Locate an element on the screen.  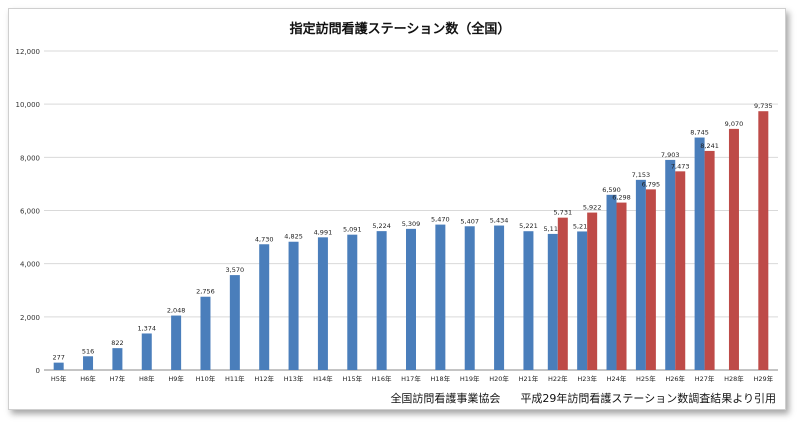
y-tick-label: 2,000 is located at coordinates (30, 318).